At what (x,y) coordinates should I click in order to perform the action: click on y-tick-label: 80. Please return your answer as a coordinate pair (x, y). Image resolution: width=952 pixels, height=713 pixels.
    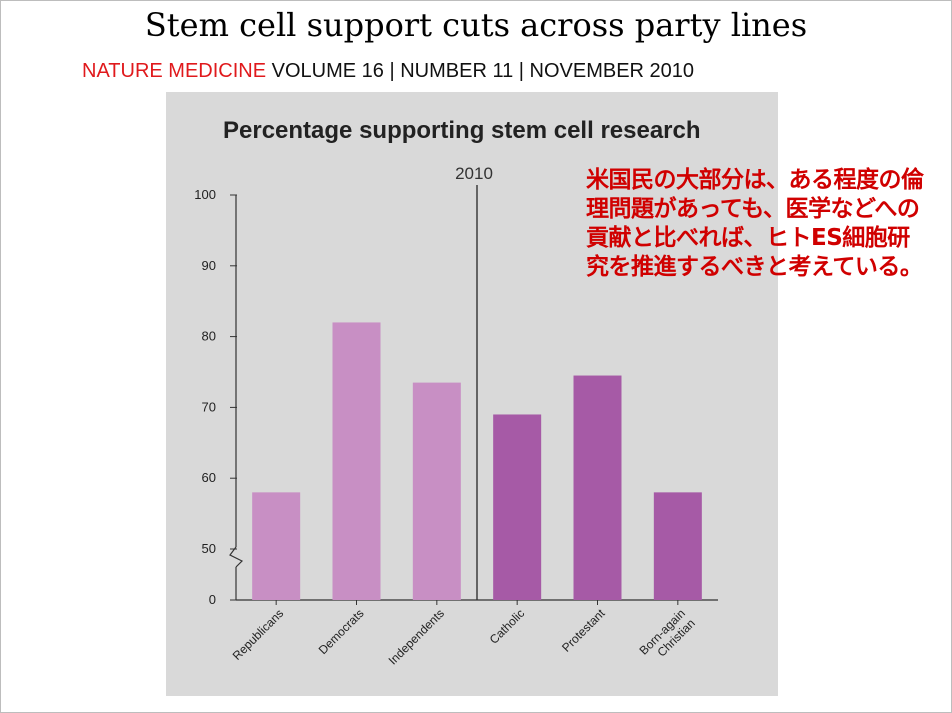
    Looking at the image, I should click on (209, 336).